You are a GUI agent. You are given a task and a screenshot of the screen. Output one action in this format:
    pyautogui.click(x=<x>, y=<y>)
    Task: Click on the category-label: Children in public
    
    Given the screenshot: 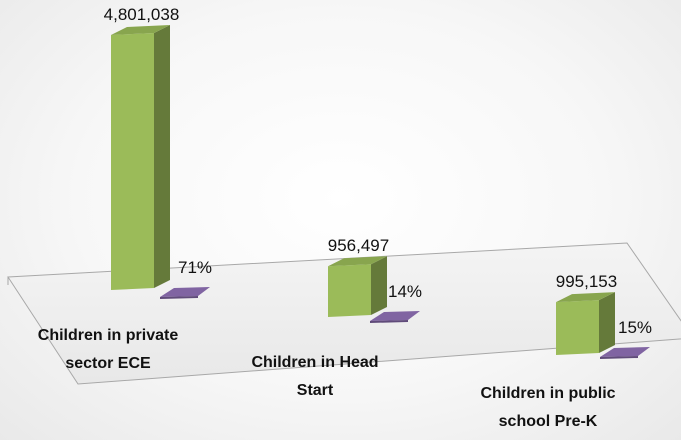 What is the action you would take?
    pyautogui.click(x=547, y=393)
    